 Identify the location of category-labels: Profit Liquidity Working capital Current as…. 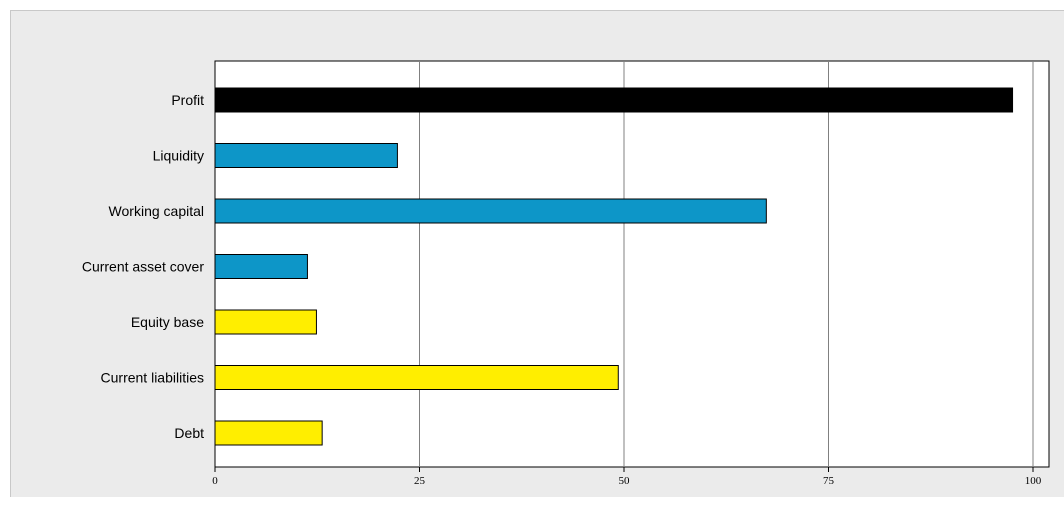
(143, 266).